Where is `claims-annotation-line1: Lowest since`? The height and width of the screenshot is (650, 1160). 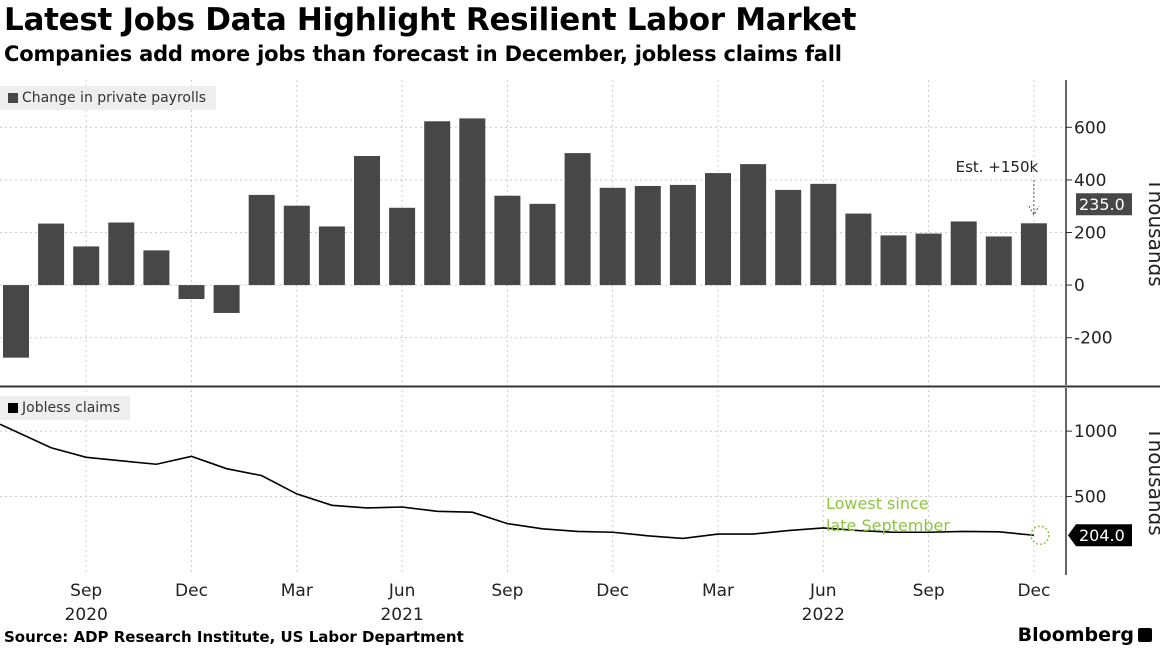
claims-annotation-line1: Lowest since is located at coordinates (877, 503).